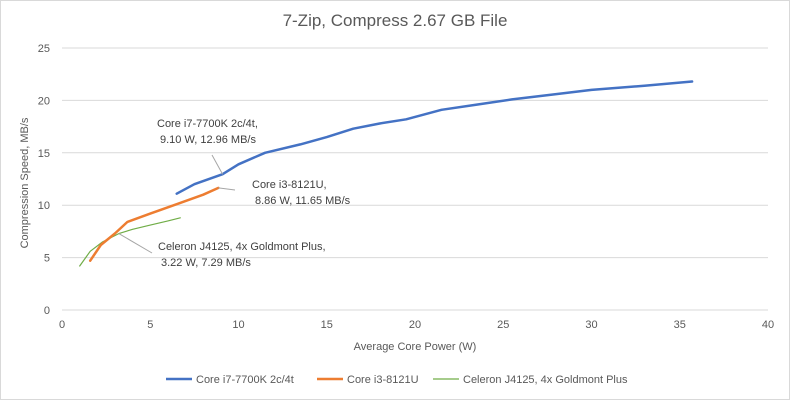 The width and height of the screenshot is (790, 400). What do you see at coordinates (680, 325) in the screenshot?
I see `x-tick-label: 35` at bounding box center [680, 325].